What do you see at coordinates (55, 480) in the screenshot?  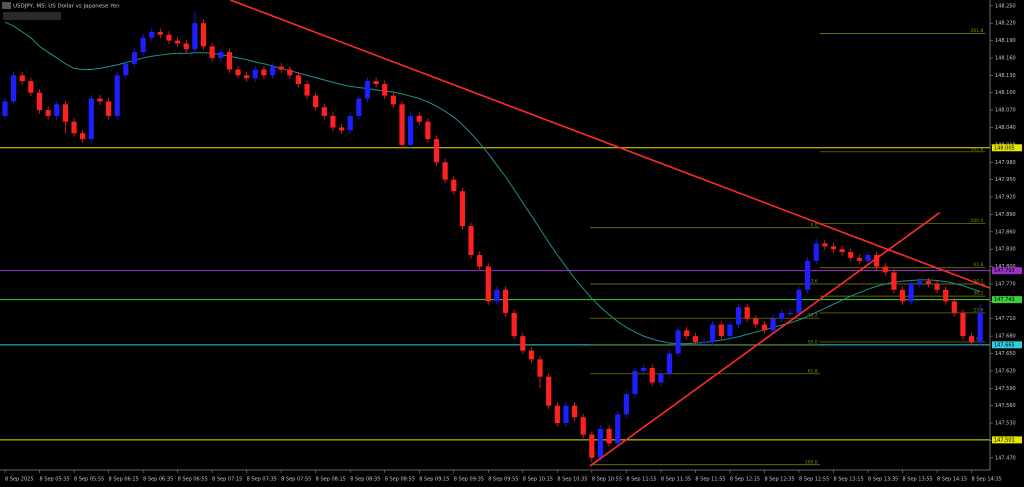 I see `x-tick-label: 8 Sep 05:35` at bounding box center [55, 480].